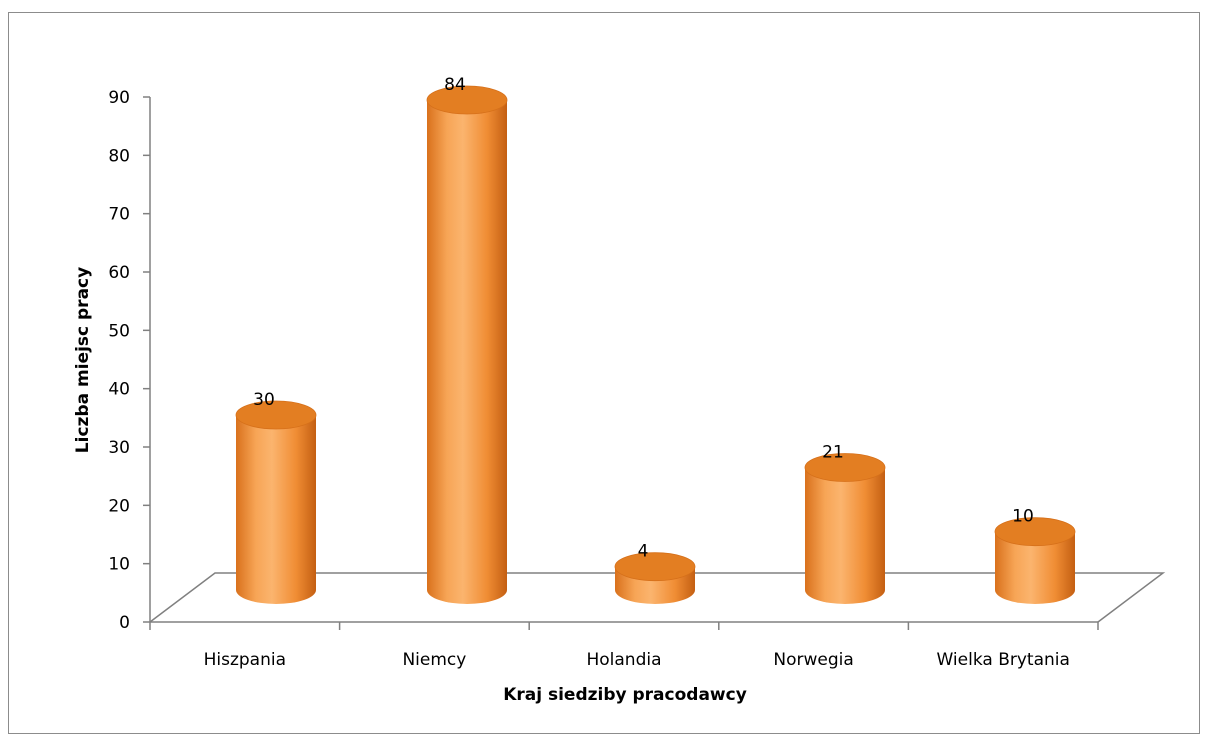  Describe the element at coordinates (625, 695) in the screenshot. I see `x-axis-title: Kraj siedziby pracodawcy` at that location.